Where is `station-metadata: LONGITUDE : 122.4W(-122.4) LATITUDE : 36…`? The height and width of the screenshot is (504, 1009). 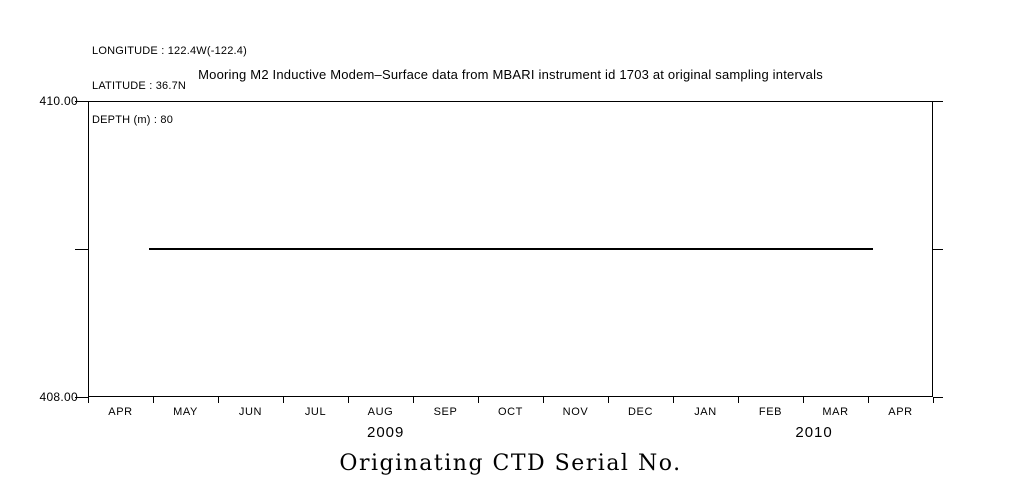 station-metadata: LONGITUDE : 122.4W(-122.4) LATITUDE : 36… is located at coordinates (169, 86).